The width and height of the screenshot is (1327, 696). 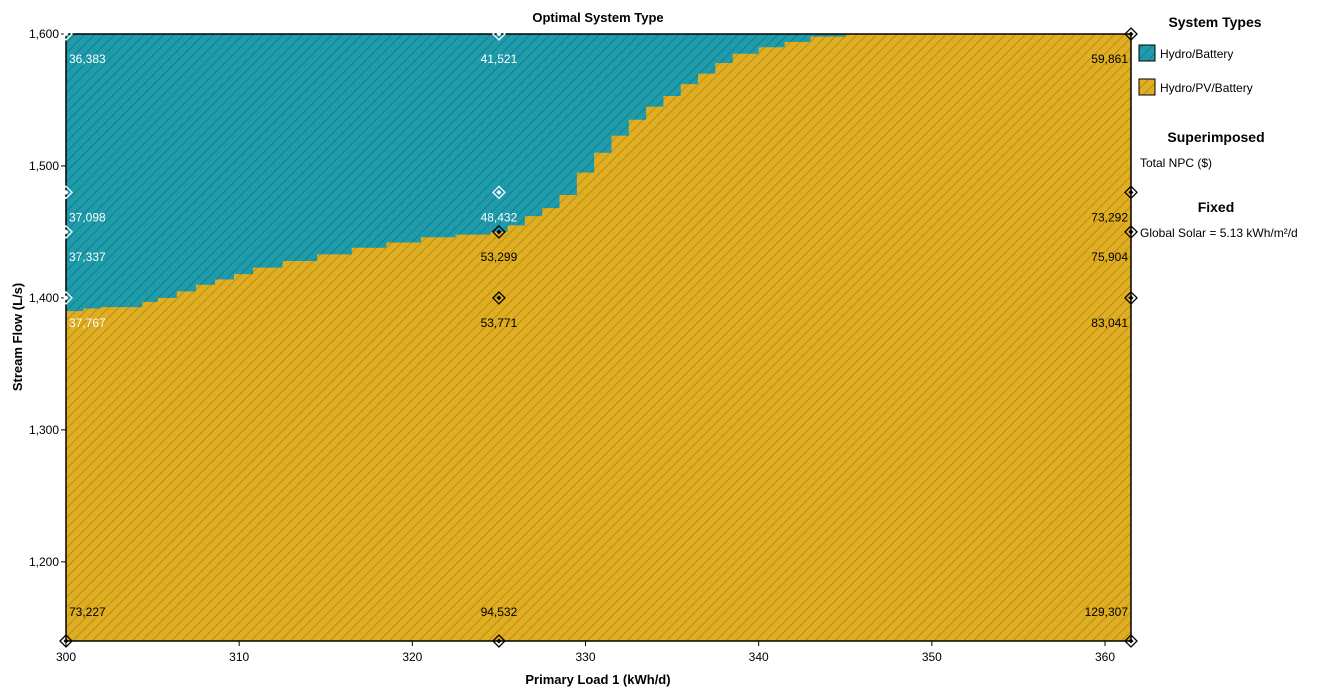 What do you see at coordinates (87, 59) in the screenshot?
I see `npc-value-label: 36,383` at bounding box center [87, 59].